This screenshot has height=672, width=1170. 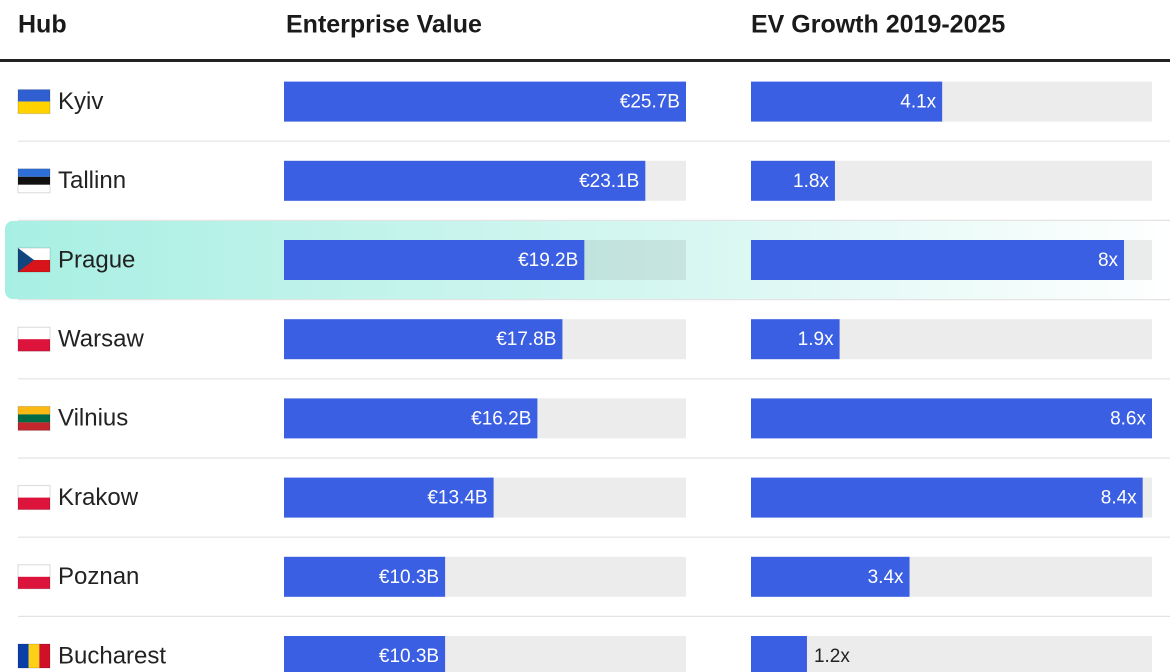 I want to click on hub-name: Prague, so click(x=96, y=259).